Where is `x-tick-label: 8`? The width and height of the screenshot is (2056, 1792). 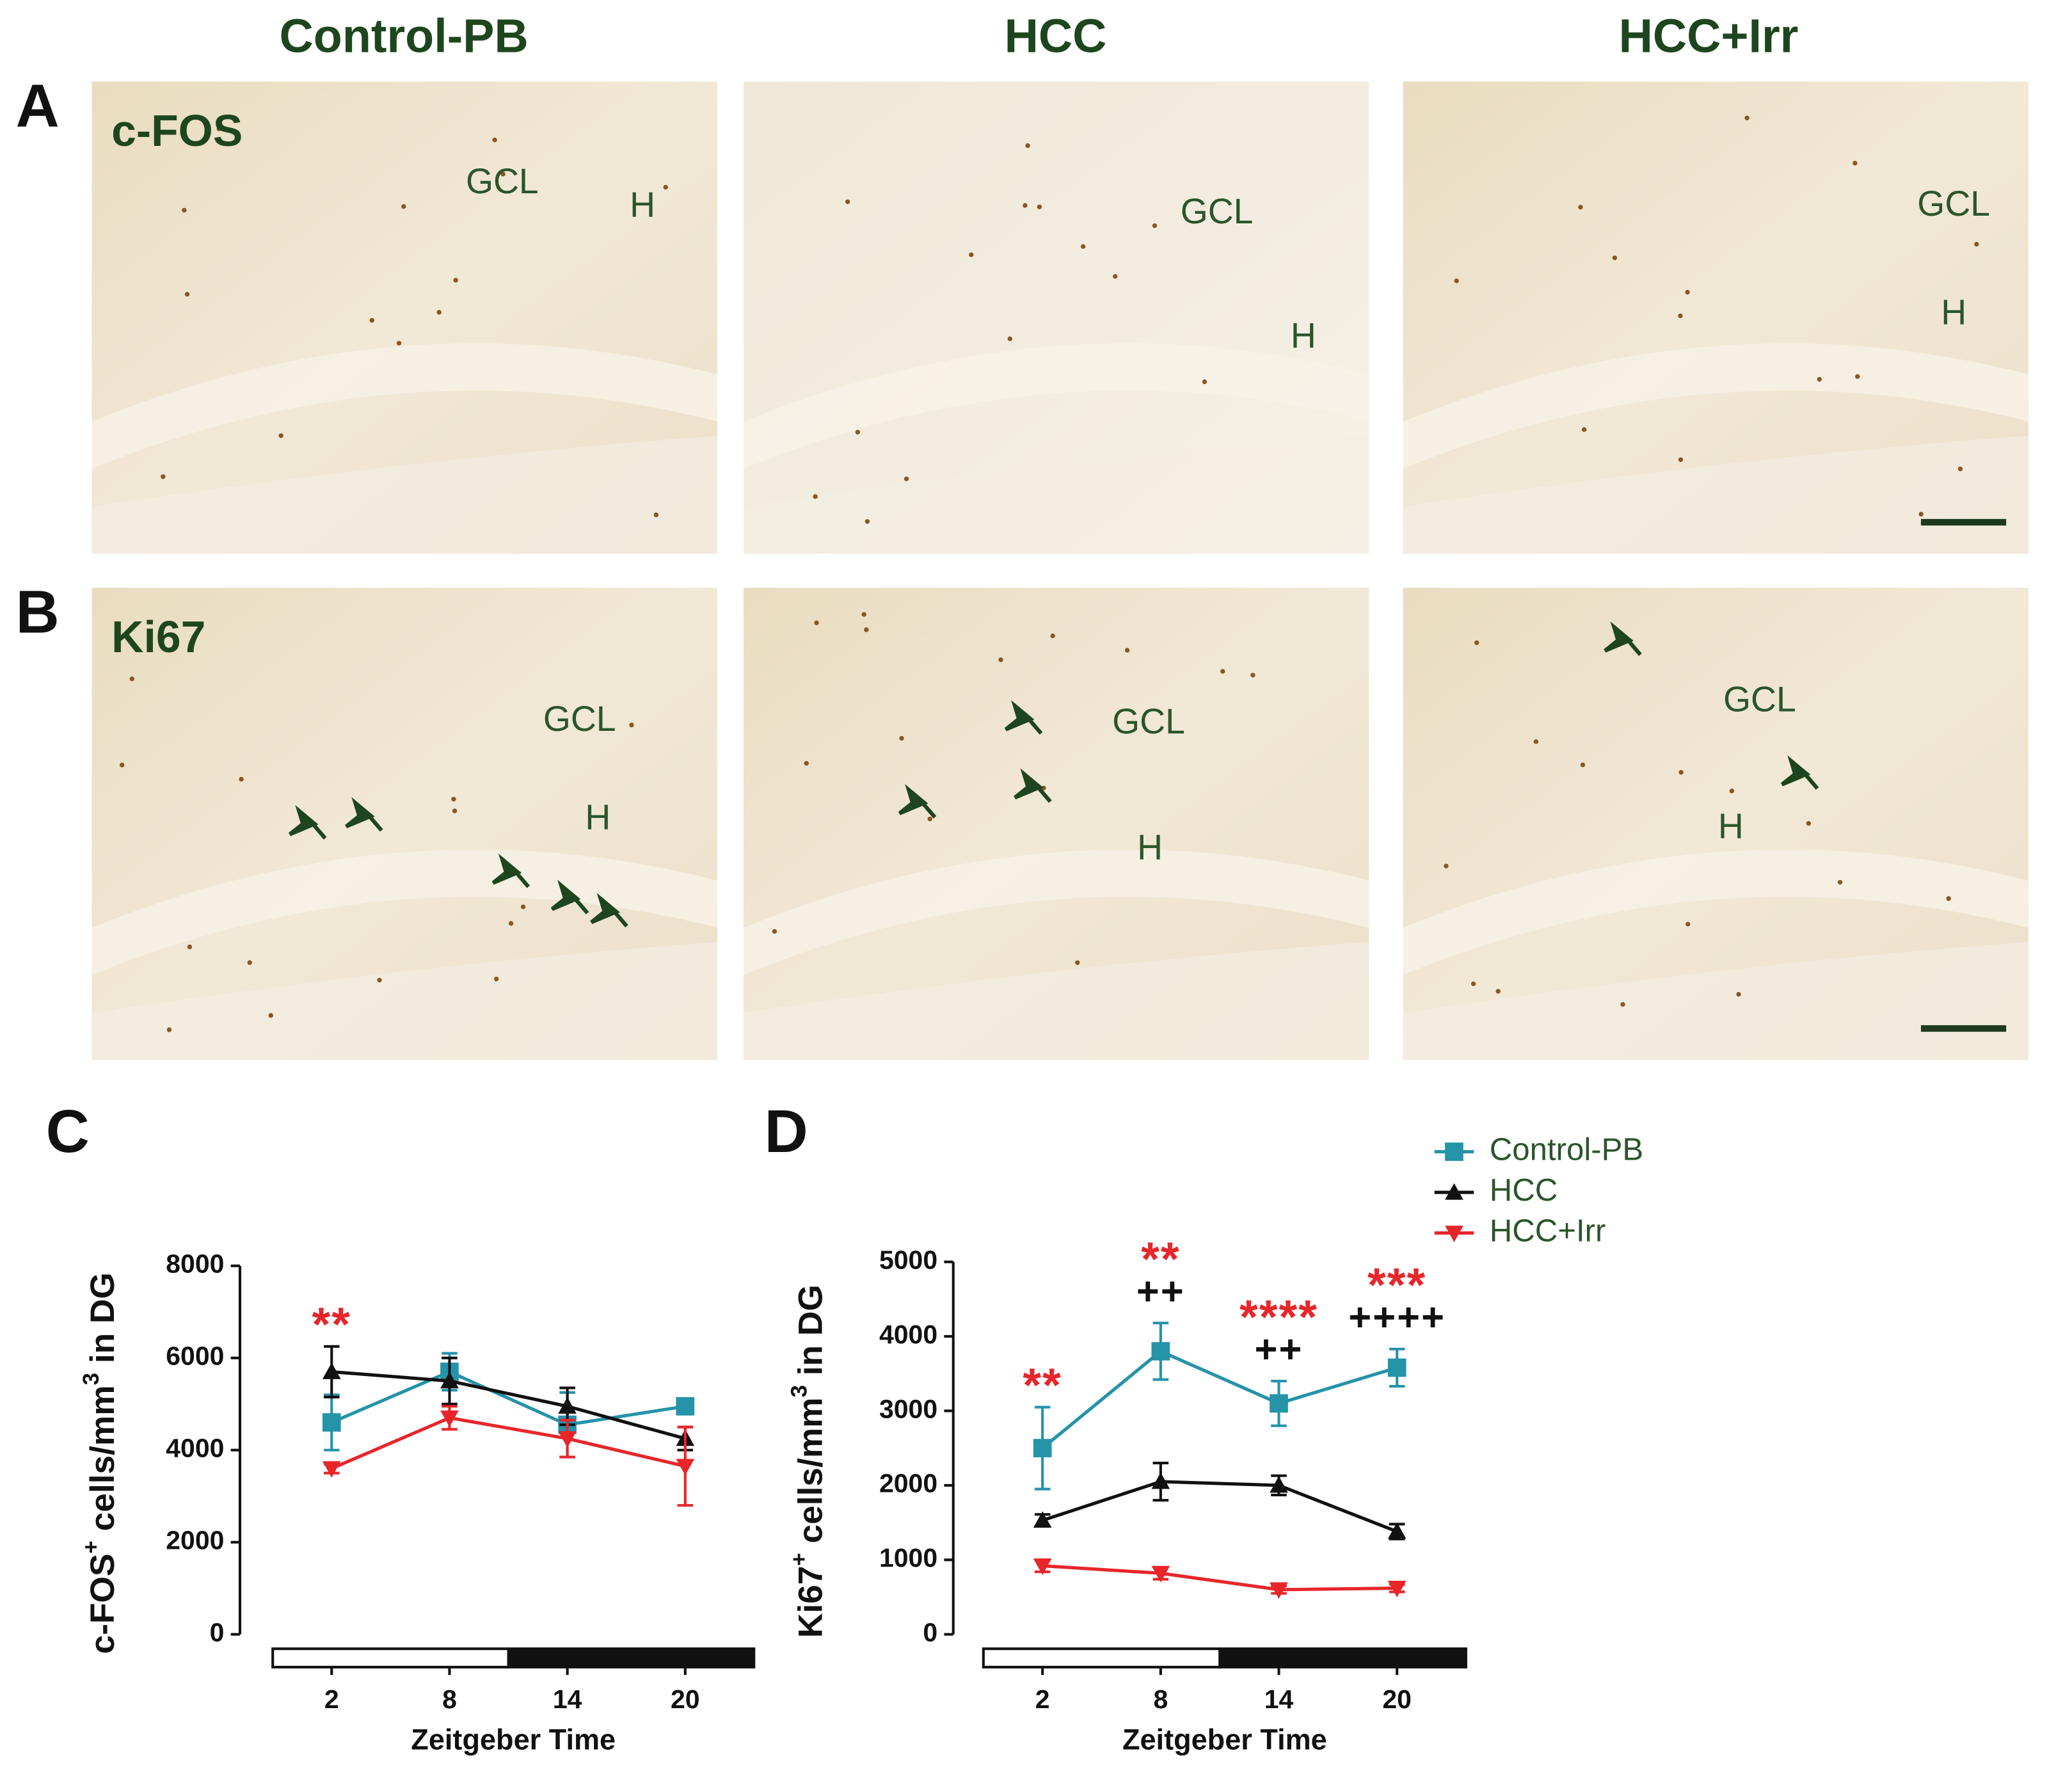
x-tick-label: 8 is located at coordinates (449, 1699).